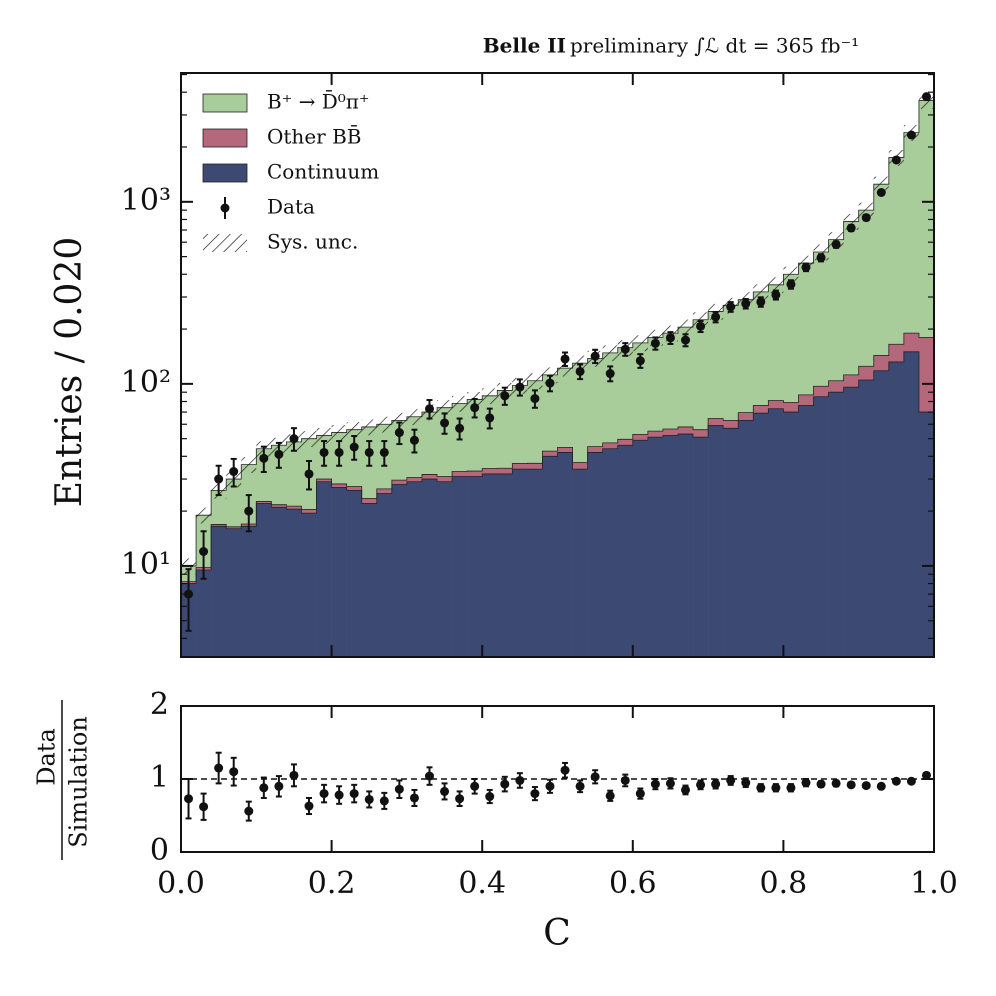 This screenshot has width=996, height=996. Describe the element at coordinates (714, 46) in the screenshot. I see `annotation: preliminary ∫ℒ dt = 365 fb⁻¹` at that location.